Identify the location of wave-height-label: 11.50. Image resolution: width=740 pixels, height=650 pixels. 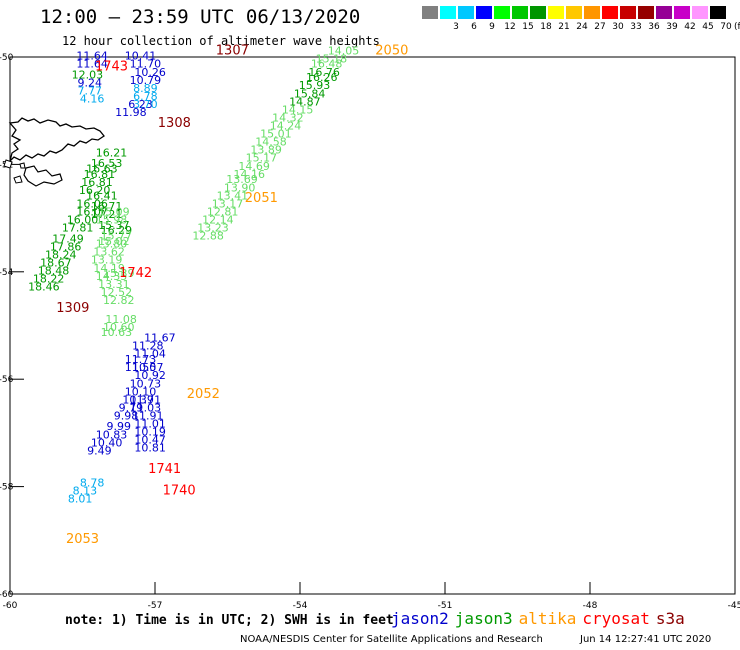
(141, 367).